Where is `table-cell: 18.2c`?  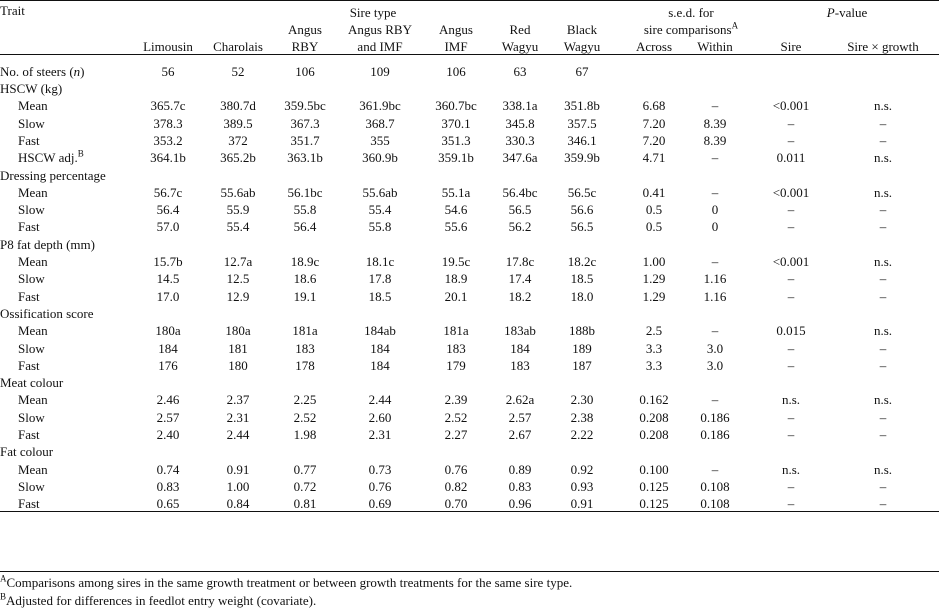
table-cell: 18.2c is located at coordinates (582, 262).